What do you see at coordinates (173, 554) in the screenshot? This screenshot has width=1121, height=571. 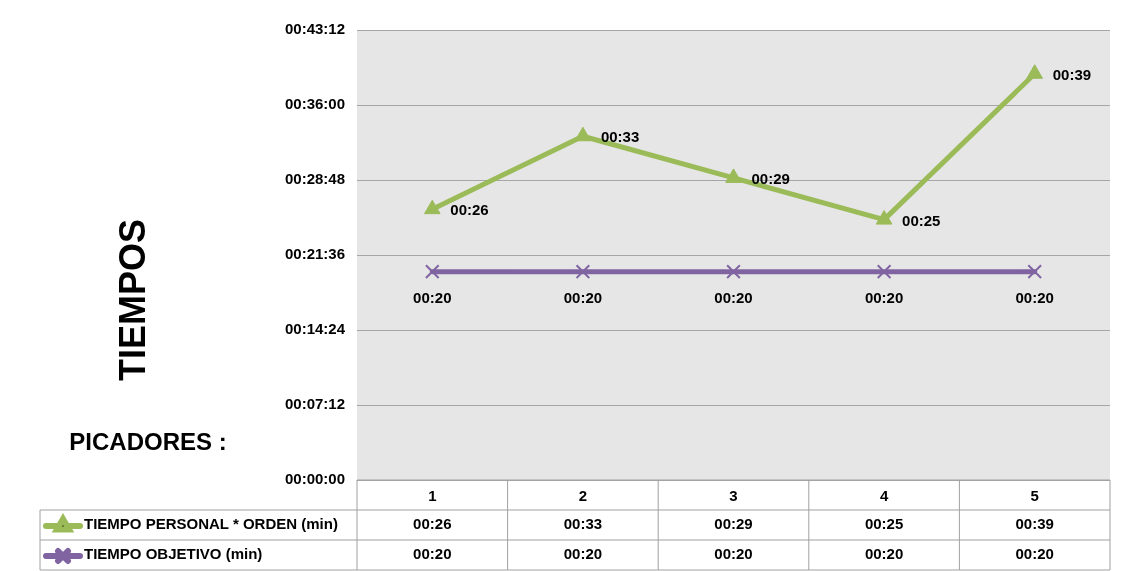 I see `legend-label: TIEMPO OBJETIVO (min)` at bounding box center [173, 554].